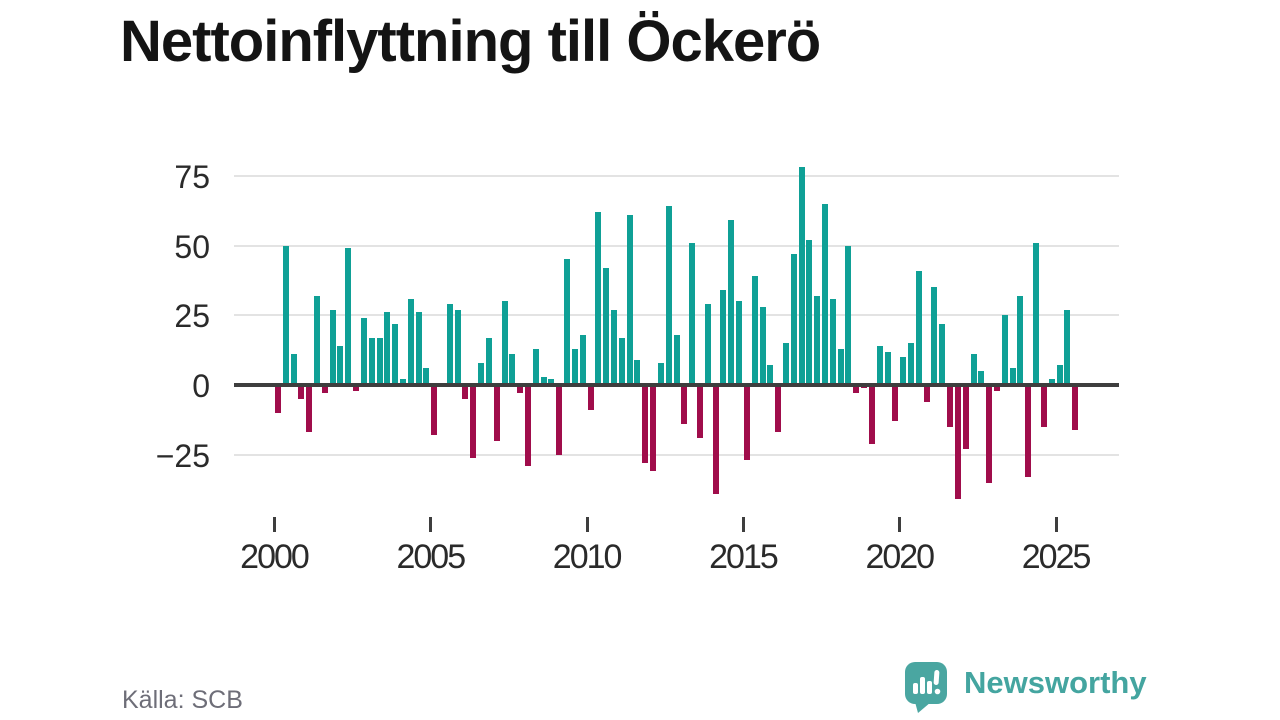  What do you see at coordinates (434, 410) in the screenshot?
I see `bar-2005-q1` at bounding box center [434, 410].